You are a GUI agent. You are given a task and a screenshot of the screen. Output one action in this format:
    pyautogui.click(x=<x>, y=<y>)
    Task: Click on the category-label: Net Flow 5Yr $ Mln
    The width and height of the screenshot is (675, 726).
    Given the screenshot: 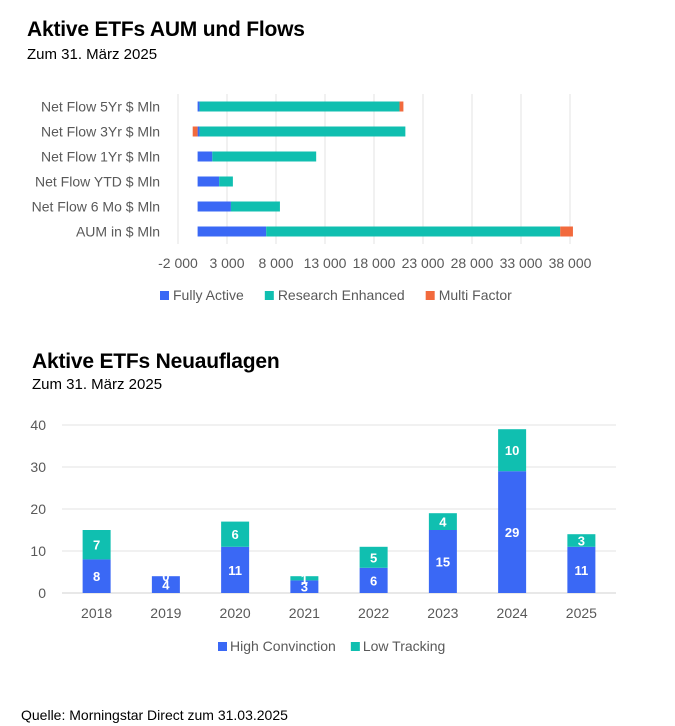 What is the action you would take?
    pyautogui.click(x=100, y=107)
    